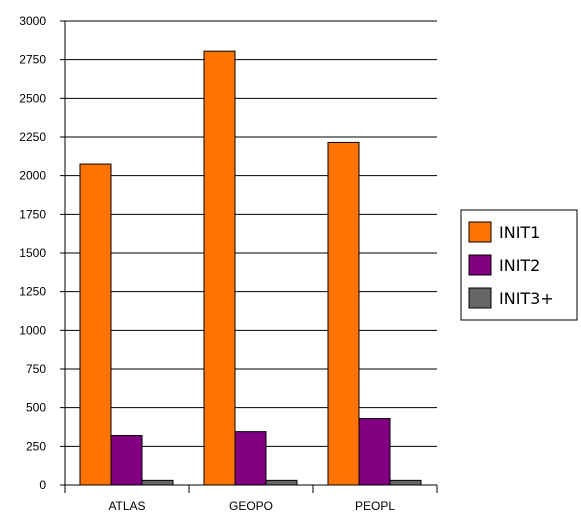 The image size is (581, 520). What do you see at coordinates (36, 446) in the screenshot?
I see `y-tick-label: 250` at bounding box center [36, 446].